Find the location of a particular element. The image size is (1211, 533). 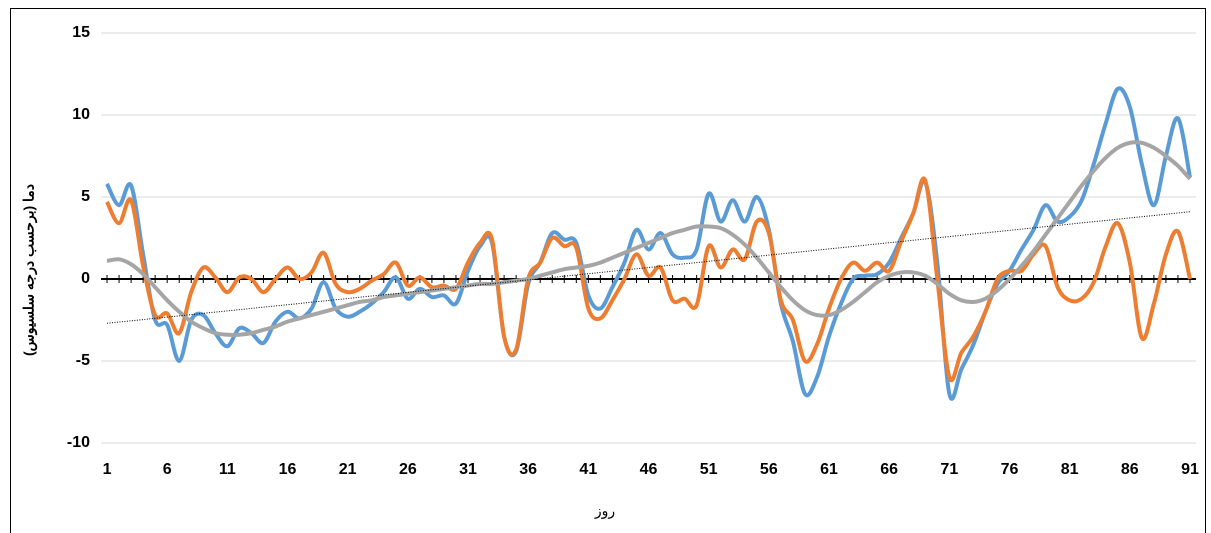

x-tick-label: 31 is located at coordinates (468, 469).